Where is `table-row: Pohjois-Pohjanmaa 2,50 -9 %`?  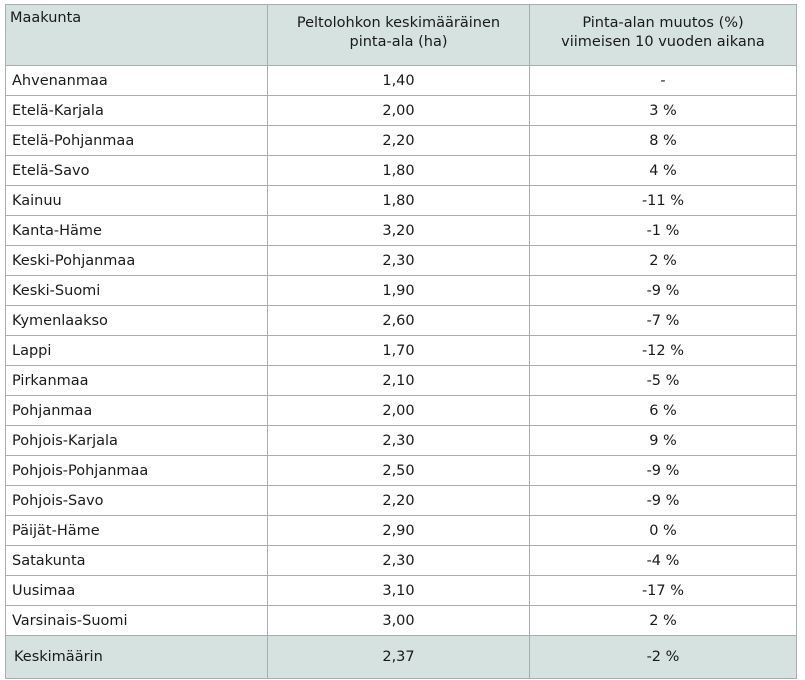
table-row: Pohjois-Pohjanmaa 2,50 -9 % is located at coordinates (401, 470).